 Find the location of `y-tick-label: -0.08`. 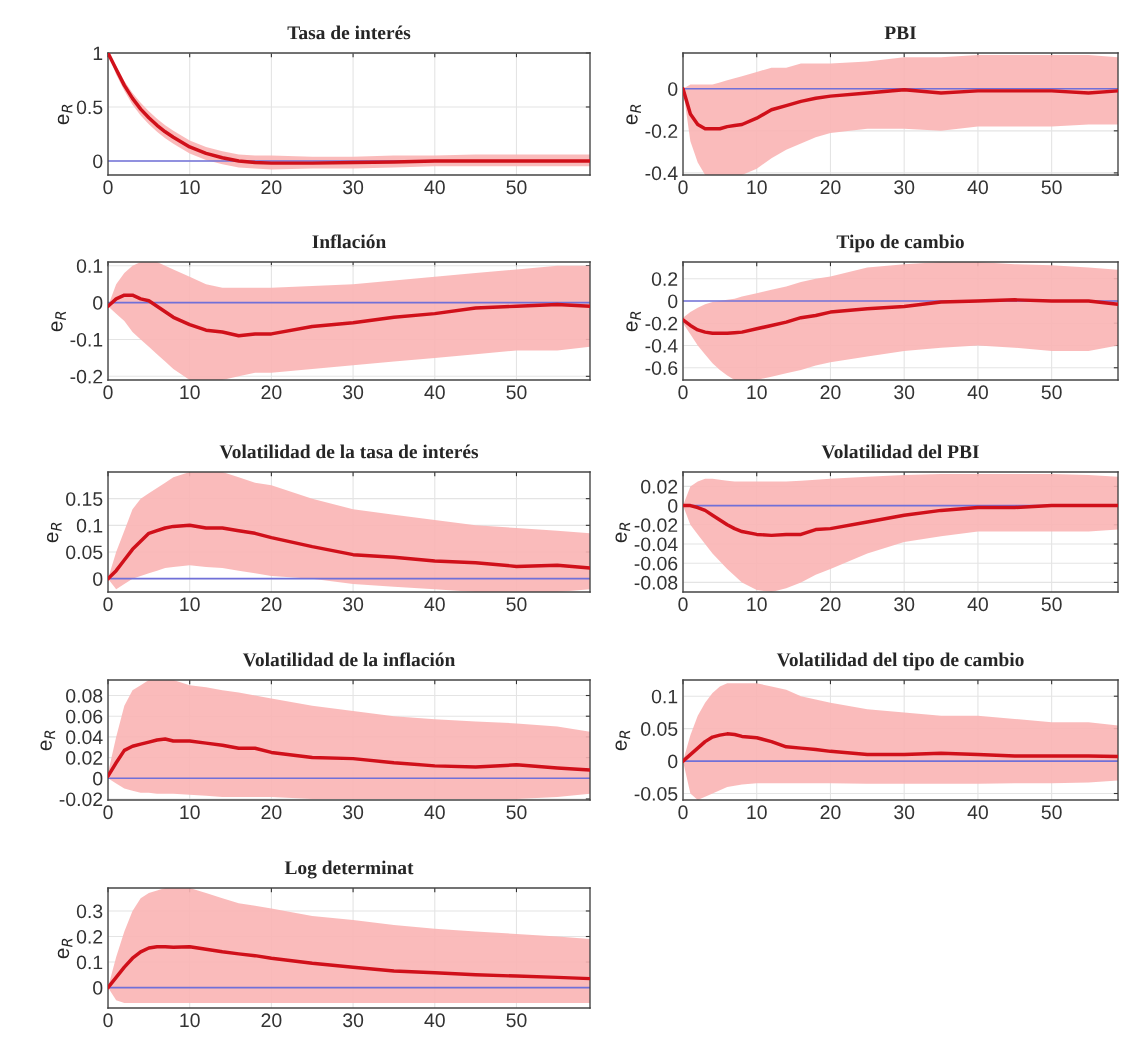

y-tick-label: -0.08 is located at coordinates (656, 582).